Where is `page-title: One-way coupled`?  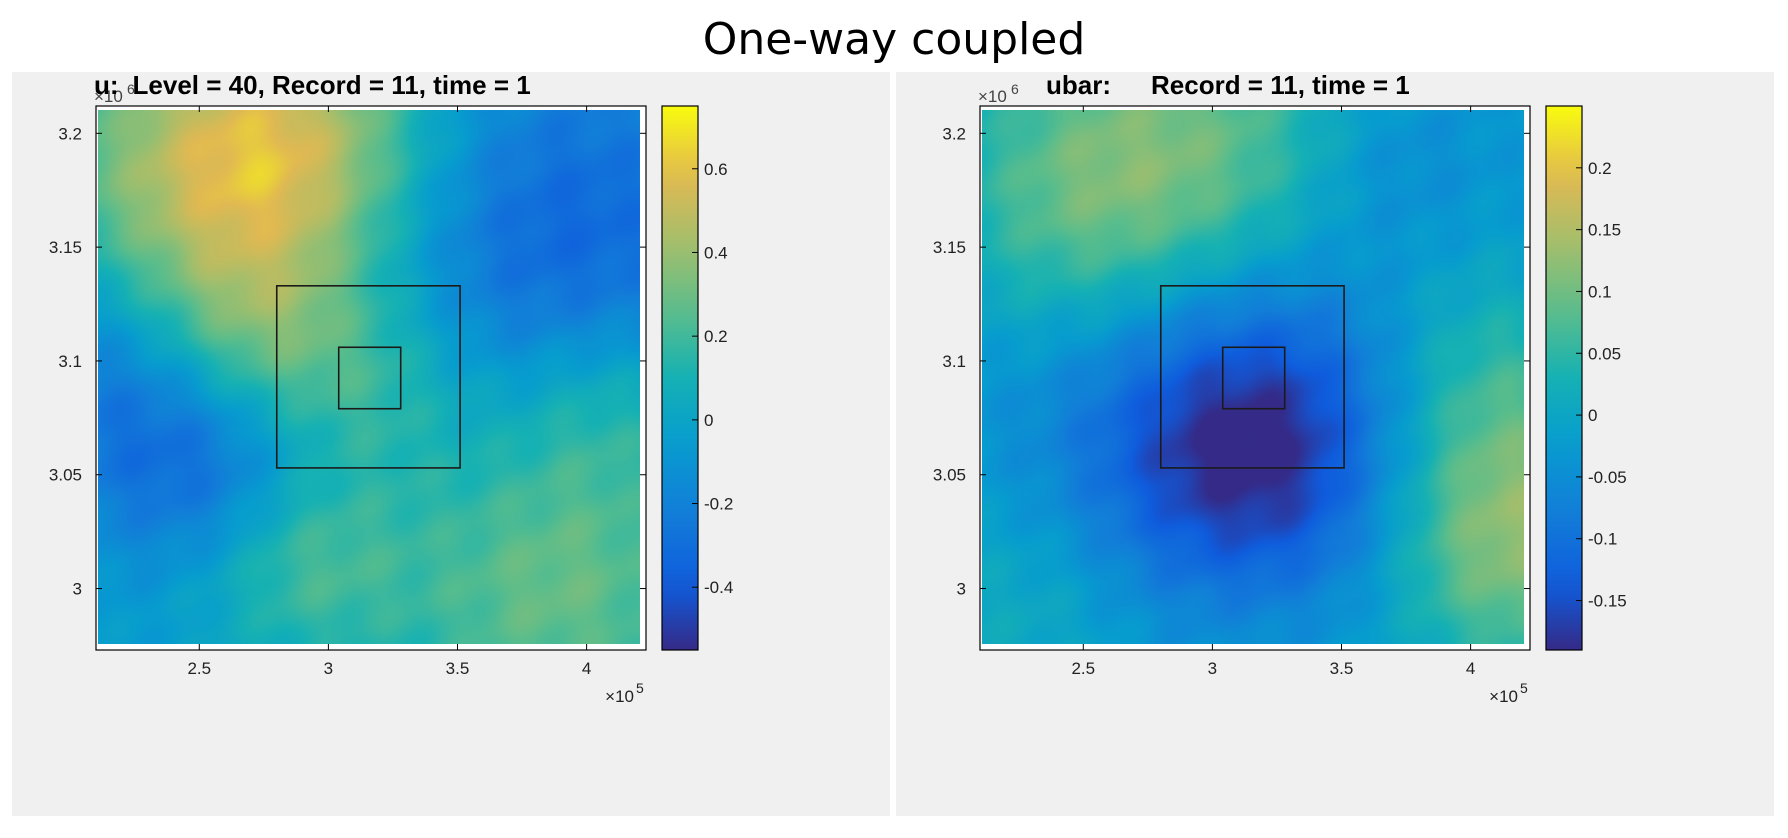 page-title: One-way coupled is located at coordinates (894, 39).